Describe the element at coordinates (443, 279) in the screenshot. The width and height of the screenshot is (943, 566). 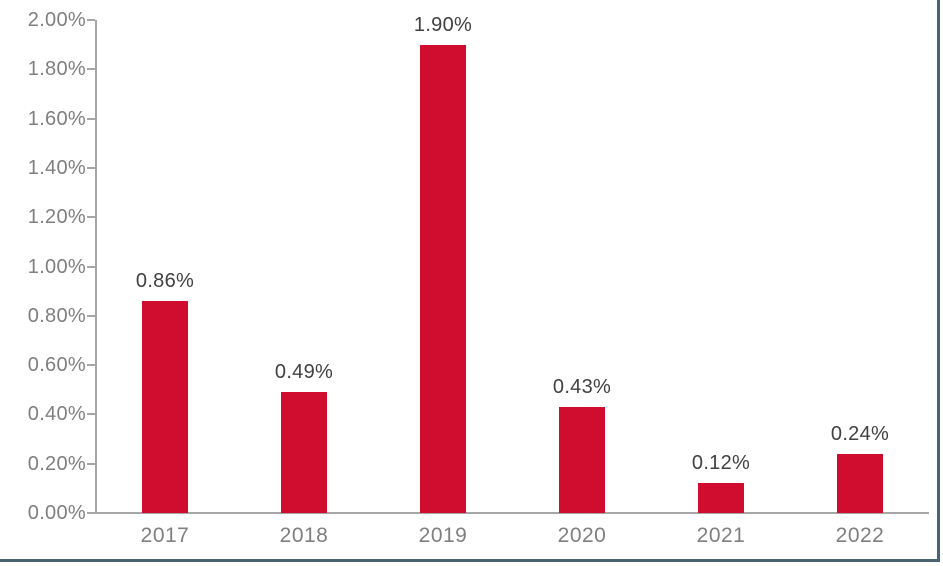
I see `bar-2019` at that location.